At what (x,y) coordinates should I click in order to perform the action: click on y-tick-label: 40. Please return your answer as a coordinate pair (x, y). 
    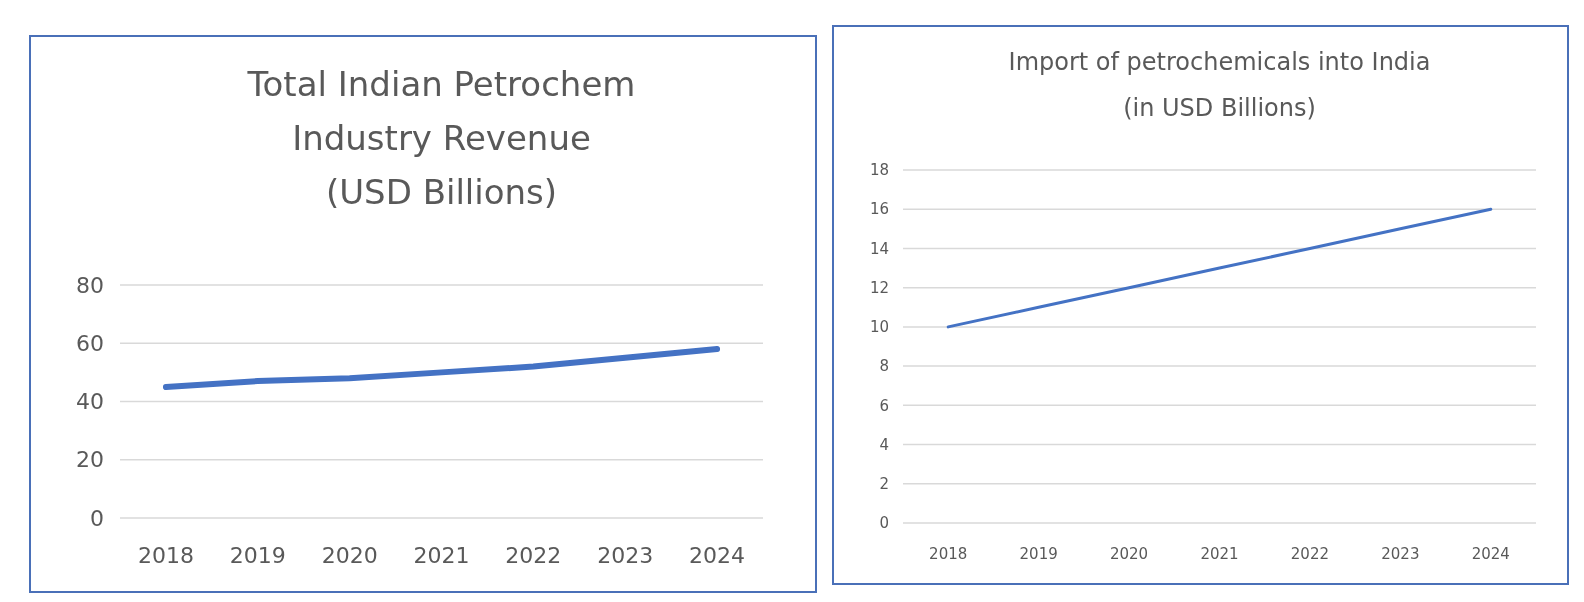
    Looking at the image, I should click on (90, 402).